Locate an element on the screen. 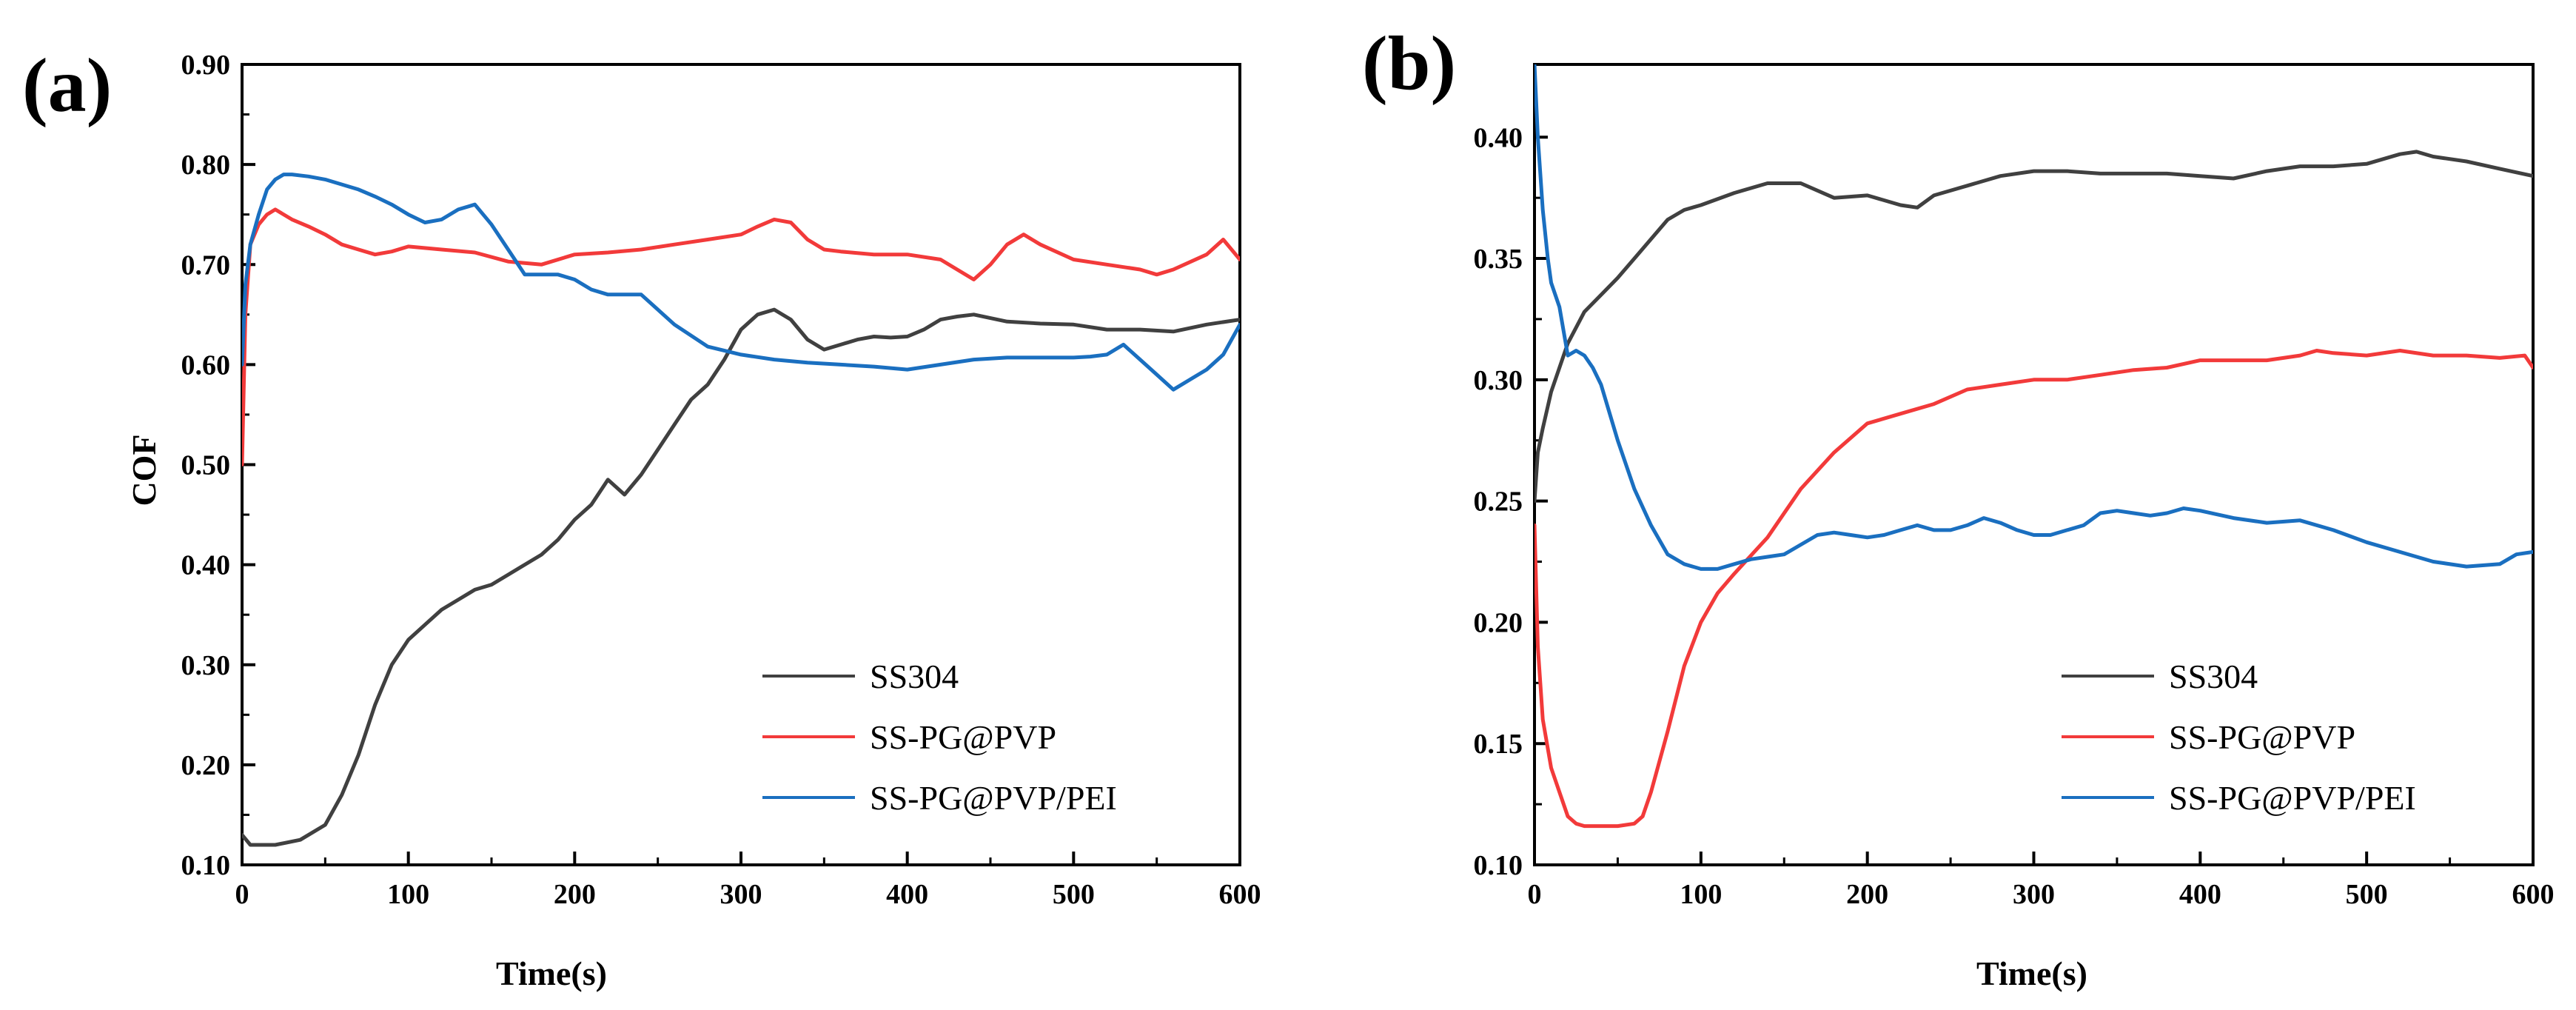 Image resolution: width=2576 pixels, height=1010 pixels. legend-a: SS304 SS-PG@PVP SS-PG@PVP/PEI is located at coordinates (939, 738).